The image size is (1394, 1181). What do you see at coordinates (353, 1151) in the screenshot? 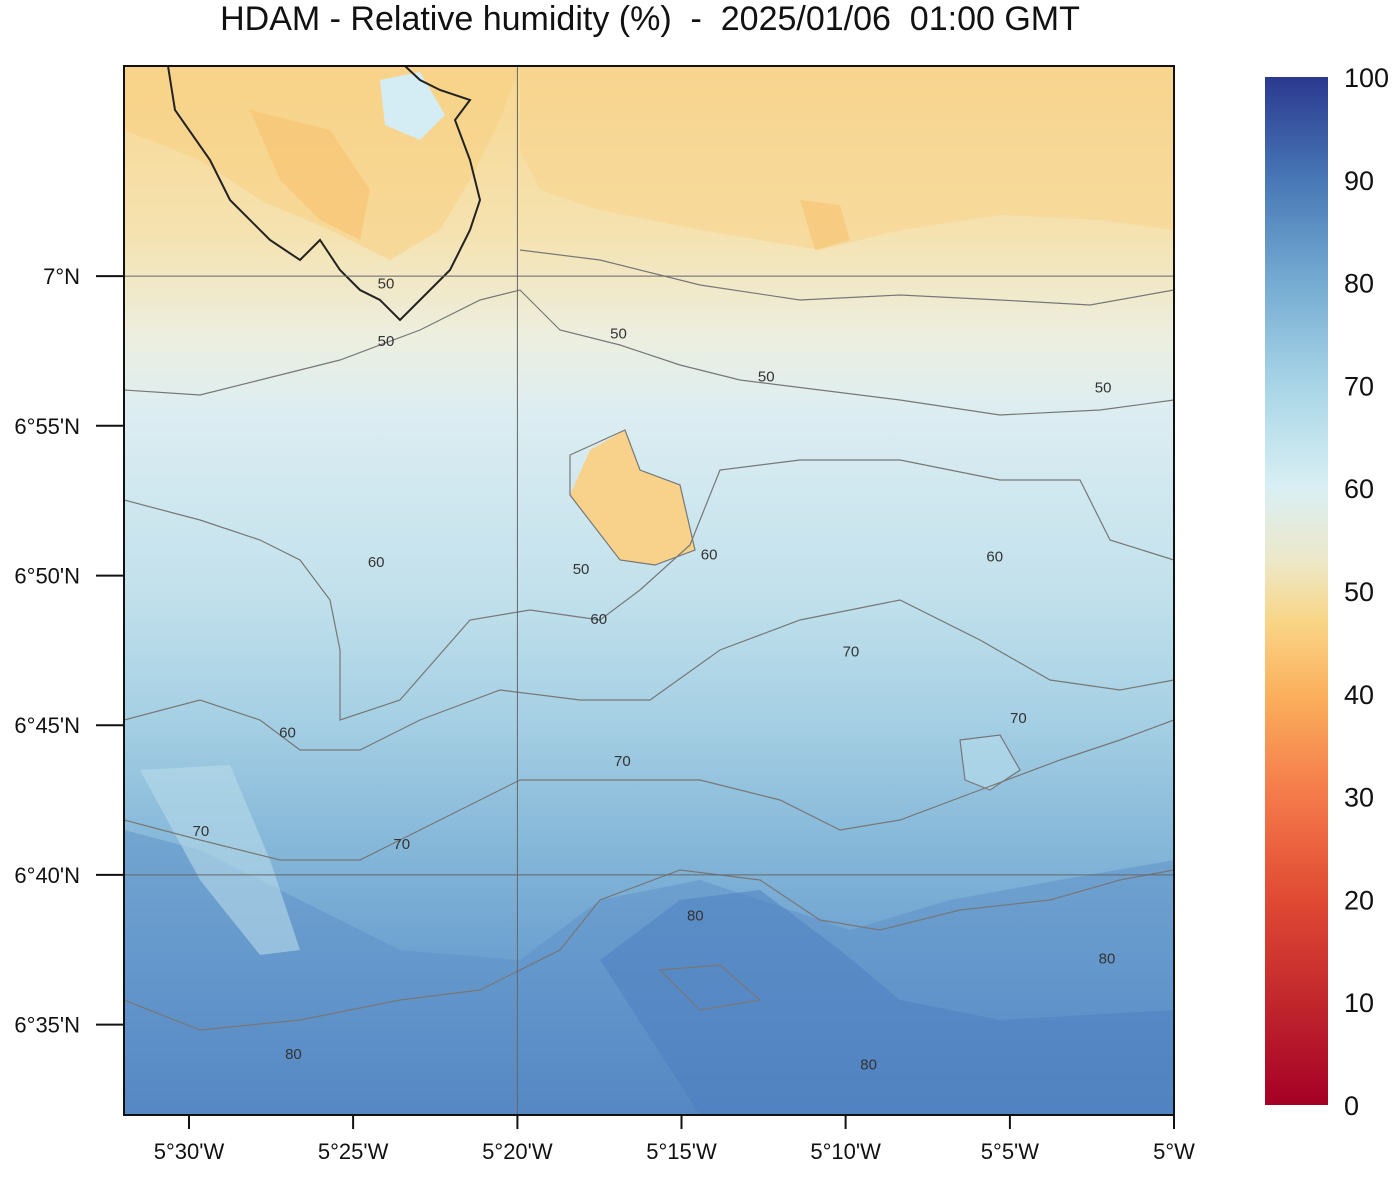
I see `x-tick-label: 5°25'W` at bounding box center [353, 1151].